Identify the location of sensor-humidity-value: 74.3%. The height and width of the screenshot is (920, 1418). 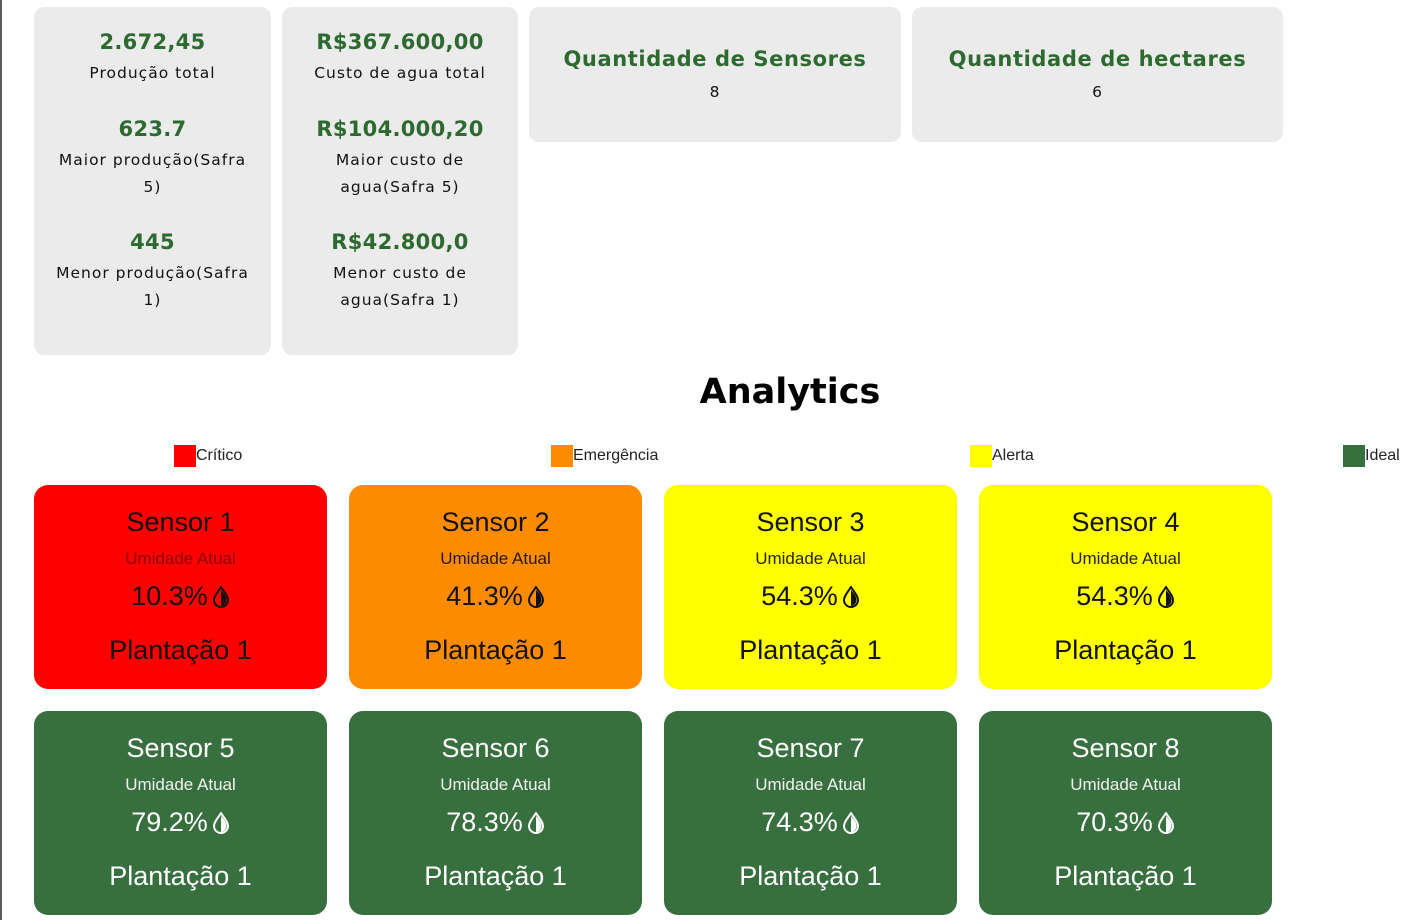
(799, 822).